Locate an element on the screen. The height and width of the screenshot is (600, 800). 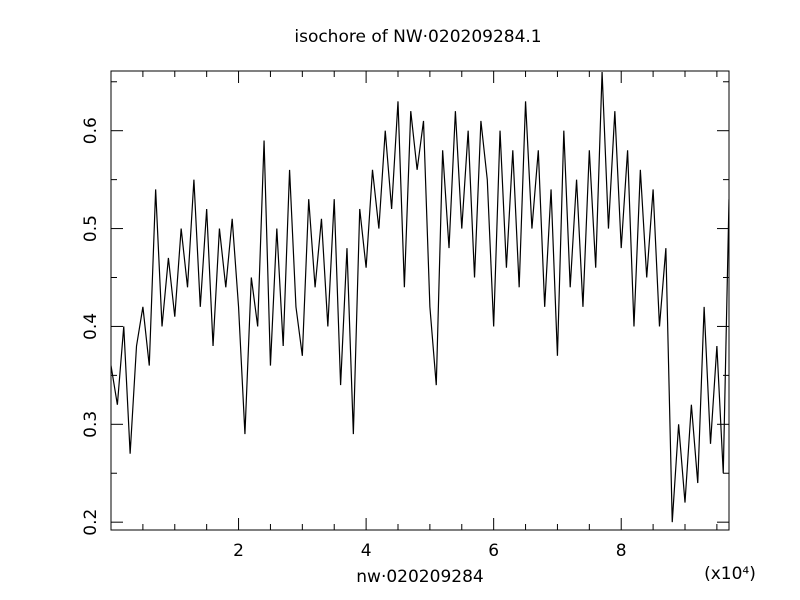
y-tick-label: 0.4 is located at coordinates (91, 326).